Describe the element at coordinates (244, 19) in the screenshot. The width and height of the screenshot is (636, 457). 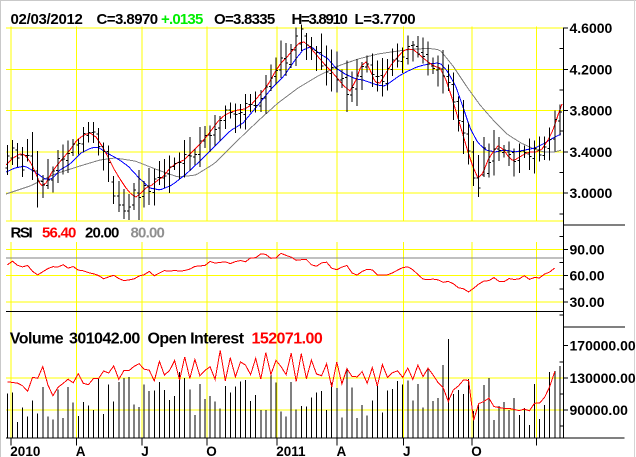
I see `svg-text: O=3.8335` at that location.